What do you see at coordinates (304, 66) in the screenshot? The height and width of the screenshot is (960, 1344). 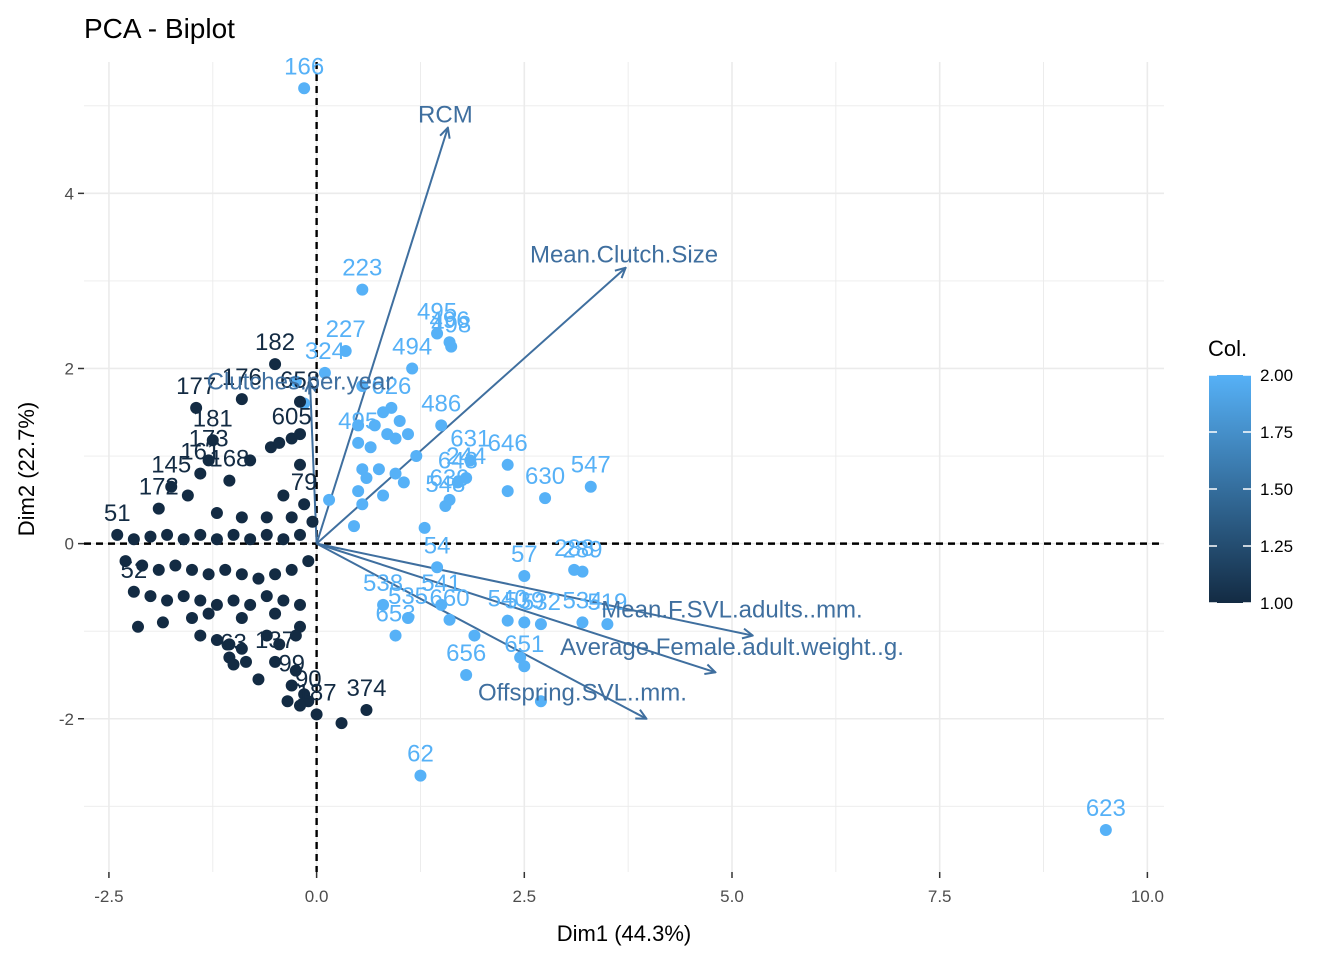 I see `point-label: 166` at bounding box center [304, 66].